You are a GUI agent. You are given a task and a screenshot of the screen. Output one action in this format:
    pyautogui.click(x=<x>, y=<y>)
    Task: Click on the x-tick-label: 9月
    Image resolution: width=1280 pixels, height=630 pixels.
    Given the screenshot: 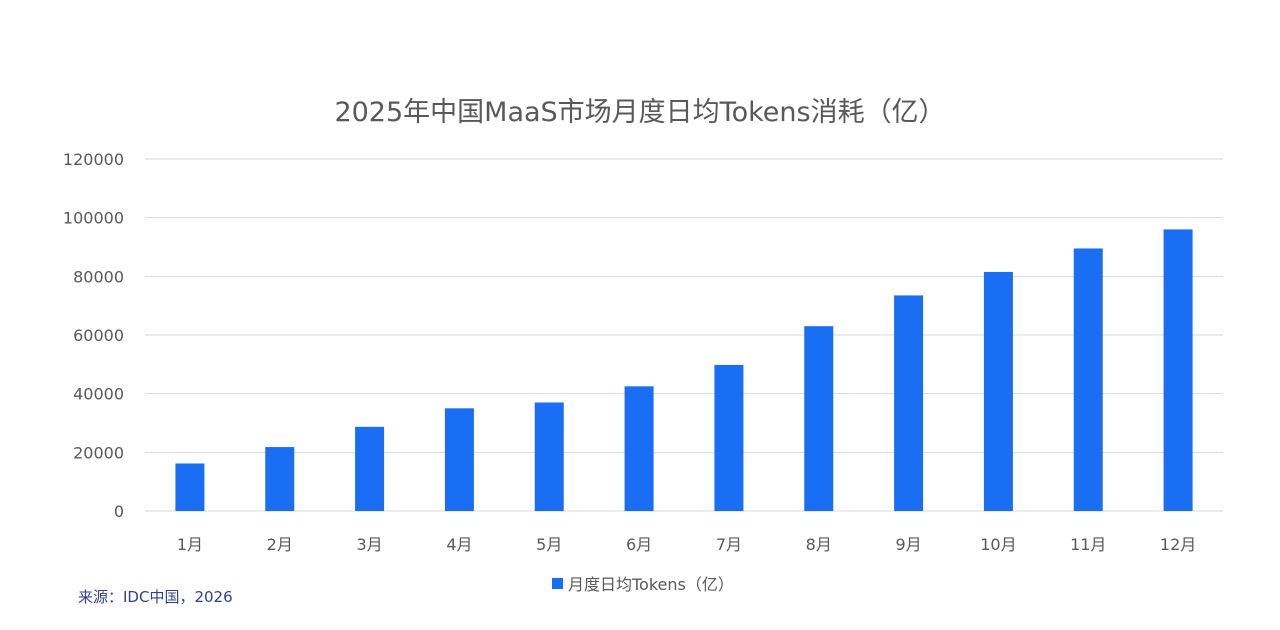 What is the action you would take?
    pyautogui.click(x=908, y=544)
    